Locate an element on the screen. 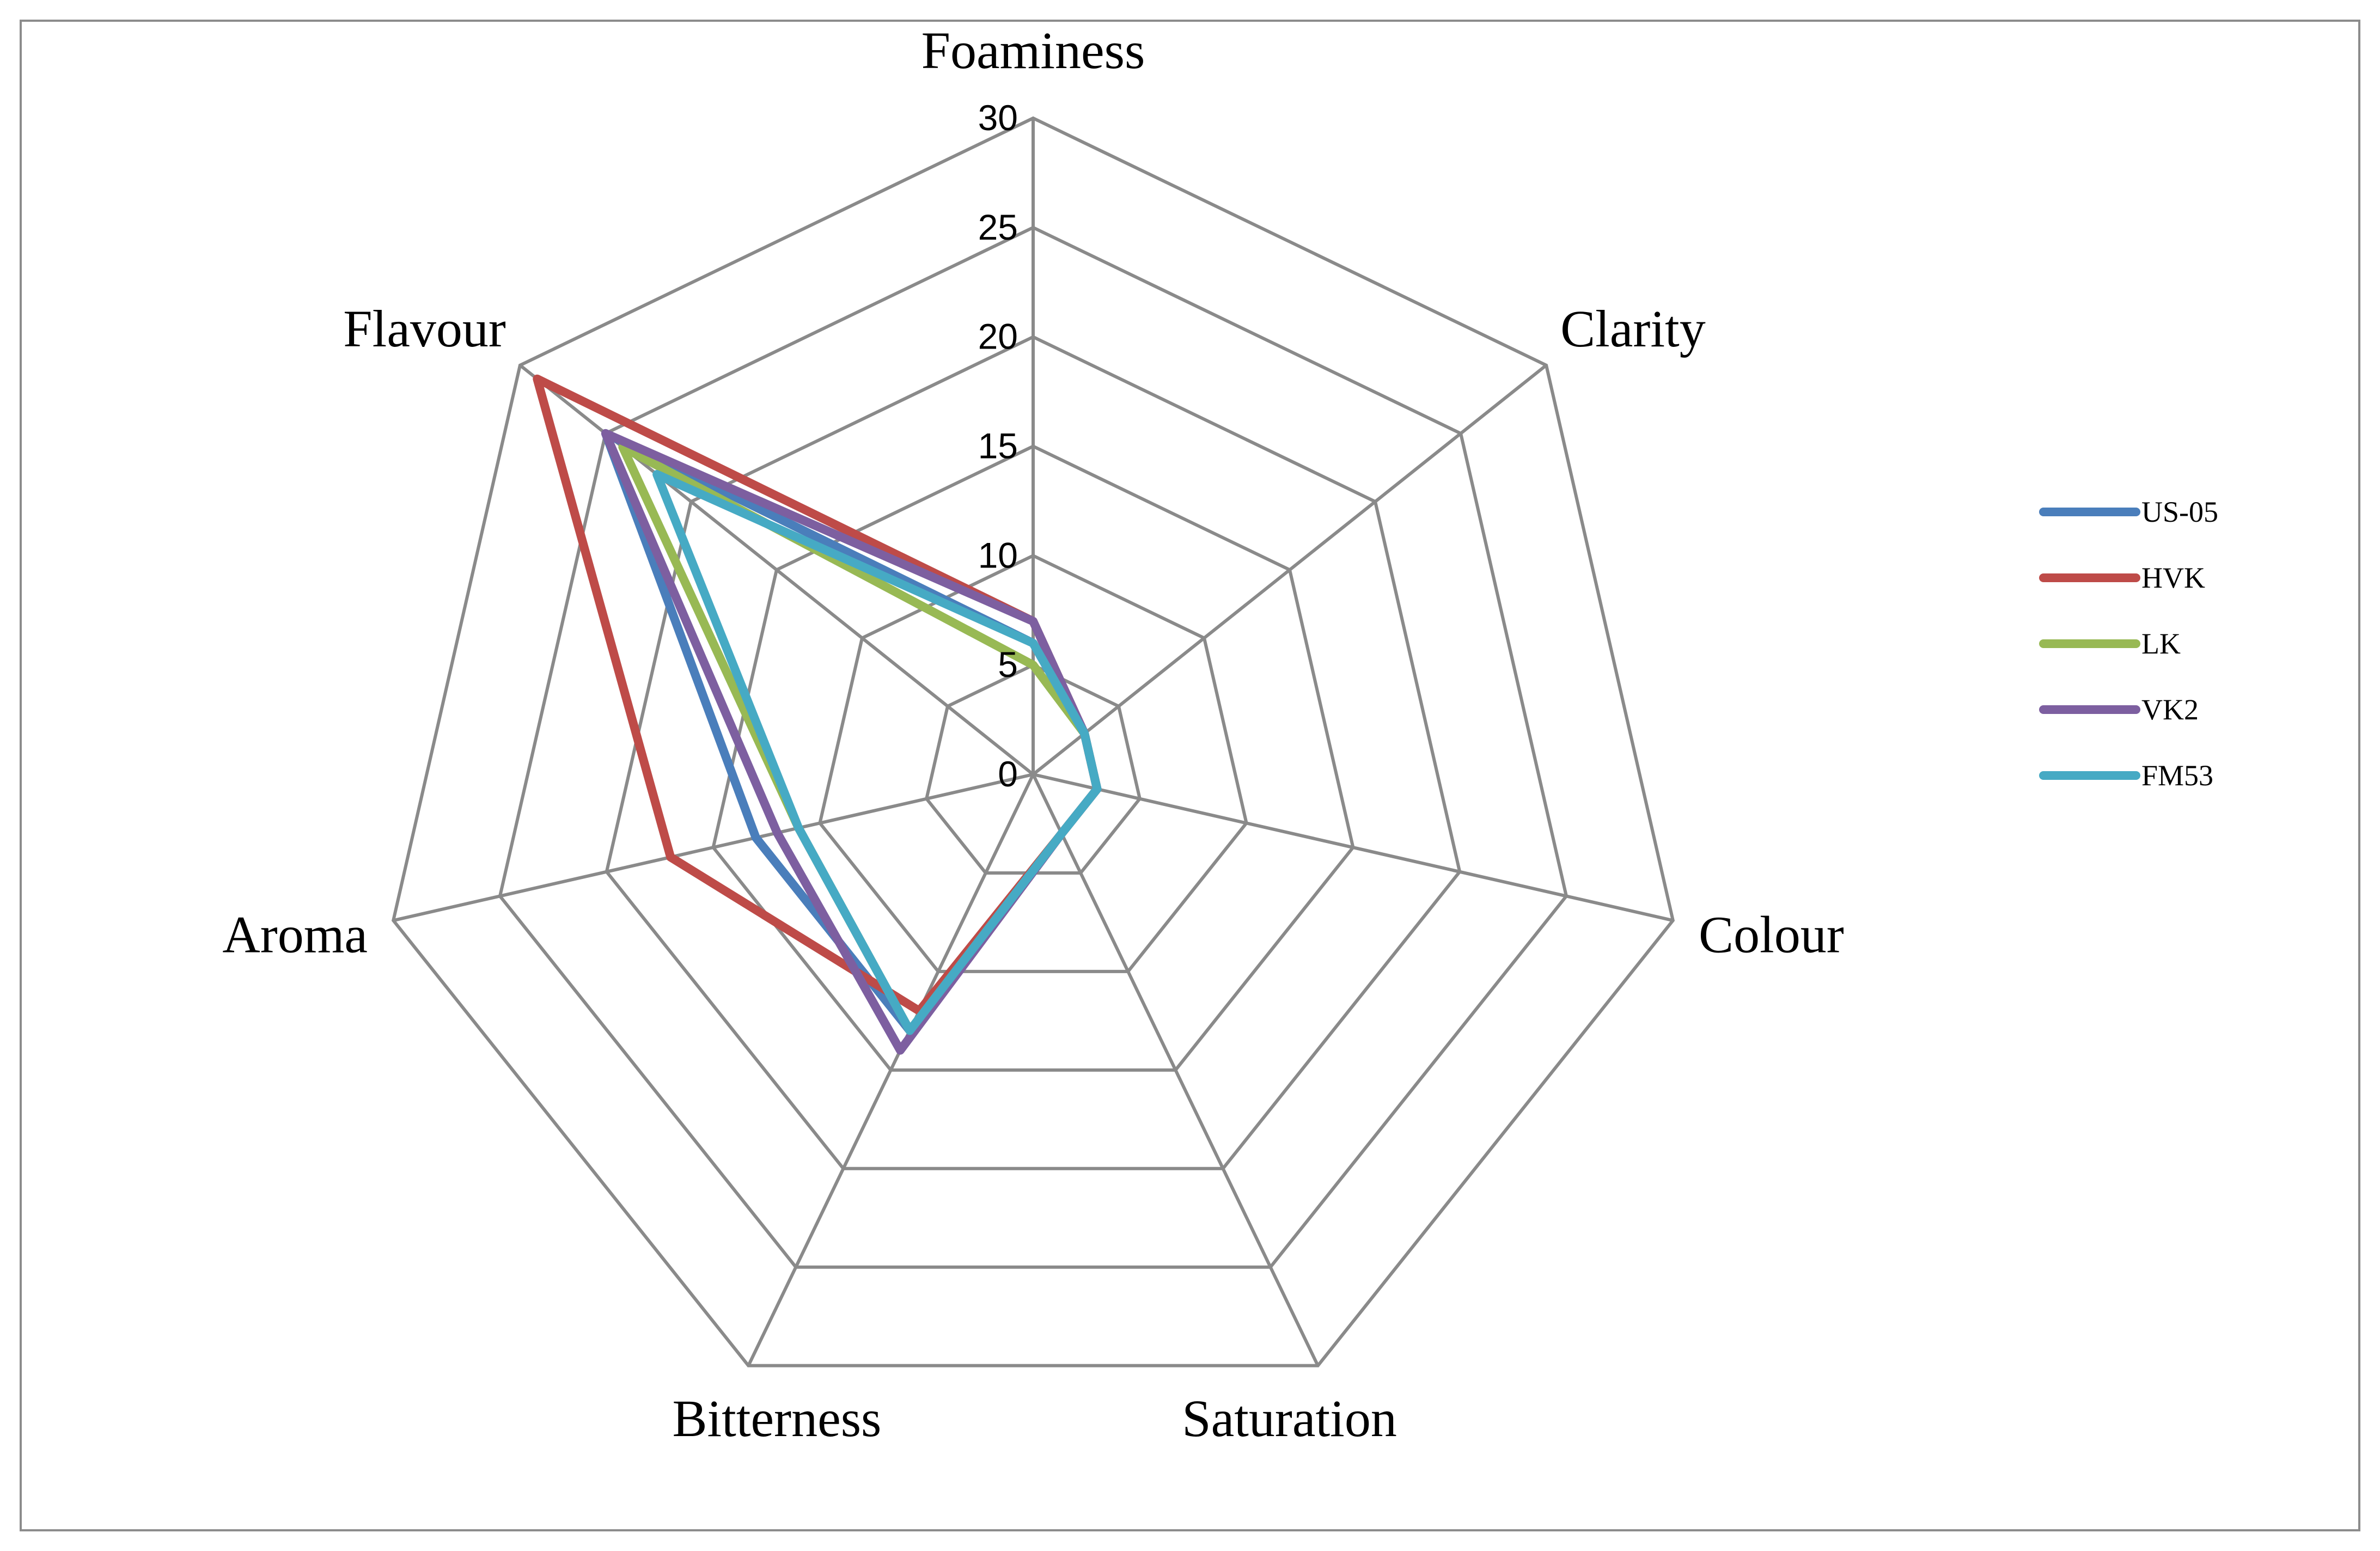 The height and width of the screenshot is (1551, 2380). series-fm53 is located at coordinates (877, 752).